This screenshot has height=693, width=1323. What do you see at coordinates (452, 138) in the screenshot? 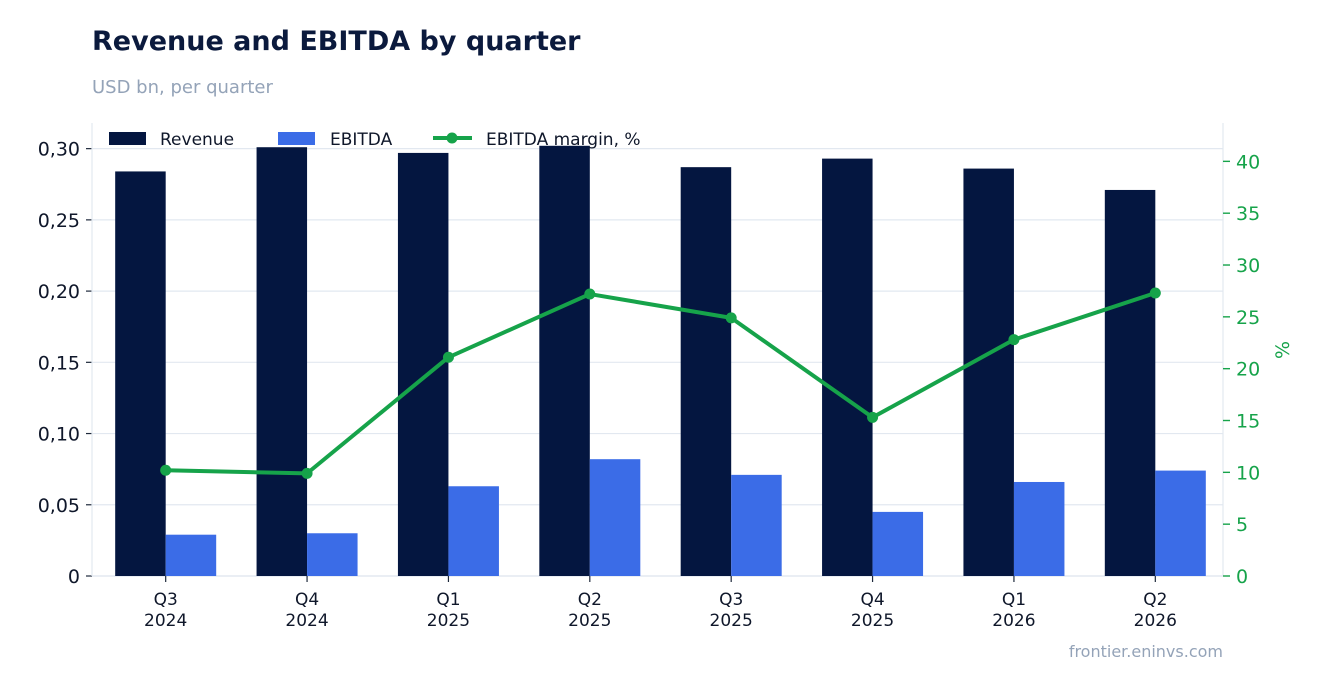
I see `legend-swatch-margin-marker` at bounding box center [452, 138].